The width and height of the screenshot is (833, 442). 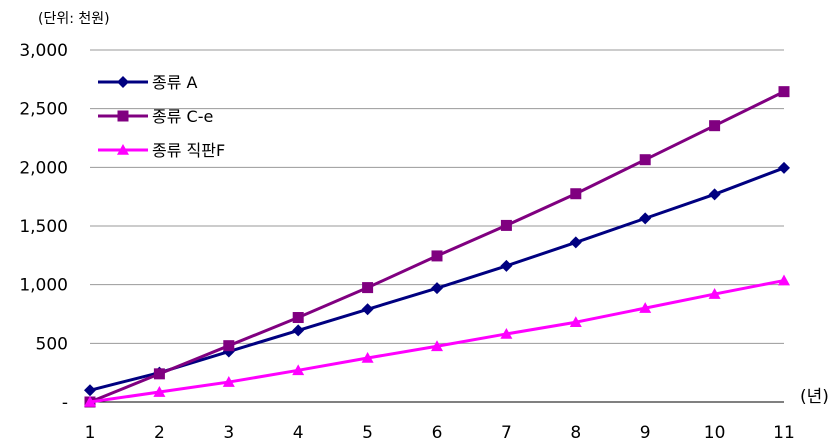 What do you see at coordinates (367, 432) in the screenshot?
I see `x-tick-label: 5` at bounding box center [367, 432].